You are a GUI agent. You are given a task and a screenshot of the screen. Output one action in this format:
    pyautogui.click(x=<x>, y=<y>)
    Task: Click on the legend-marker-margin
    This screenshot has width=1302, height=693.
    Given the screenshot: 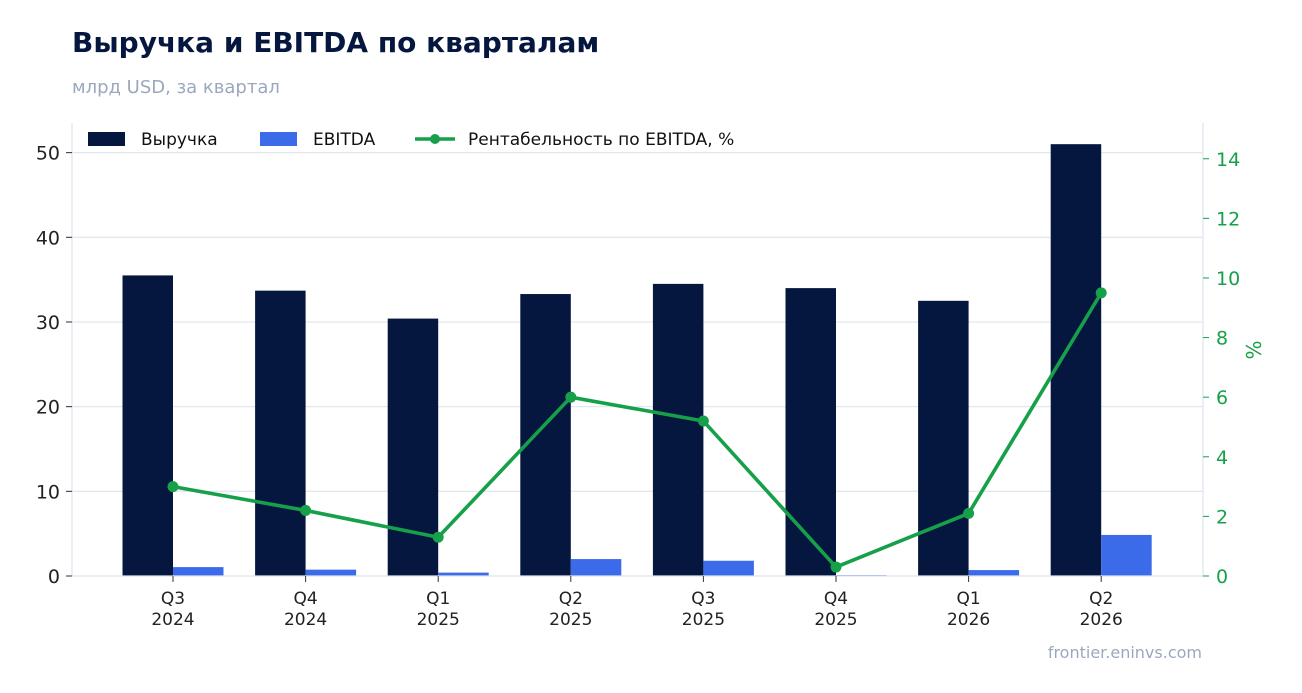 What is the action you would take?
    pyautogui.click(x=435, y=139)
    